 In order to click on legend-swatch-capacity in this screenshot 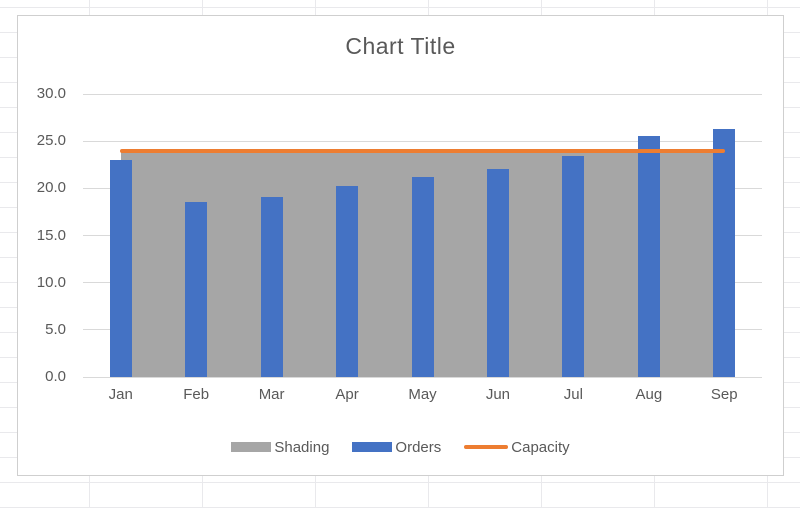, I will do `click(486, 447)`.